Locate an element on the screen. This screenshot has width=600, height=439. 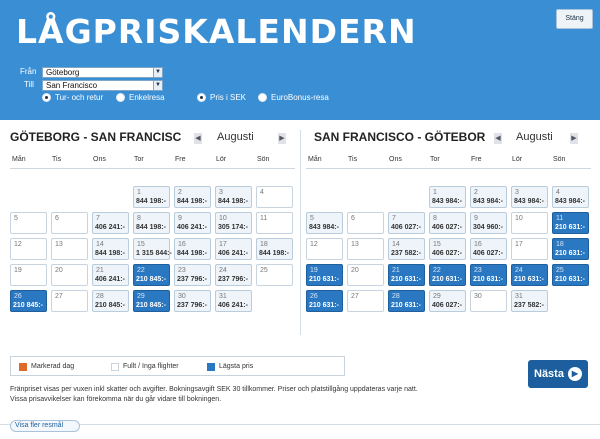
calendar-day-cell: 3 844 198:- is located at coordinates (233, 197).